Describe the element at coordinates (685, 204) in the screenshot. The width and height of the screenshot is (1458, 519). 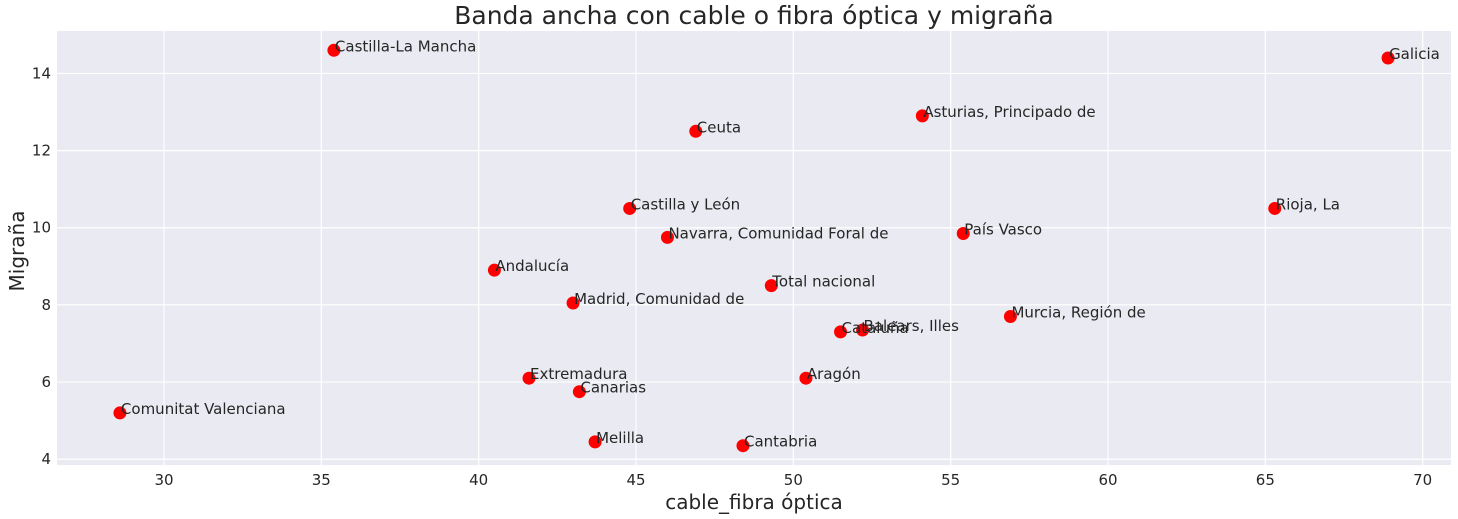
I see `point-label: Castilla y León` at that location.